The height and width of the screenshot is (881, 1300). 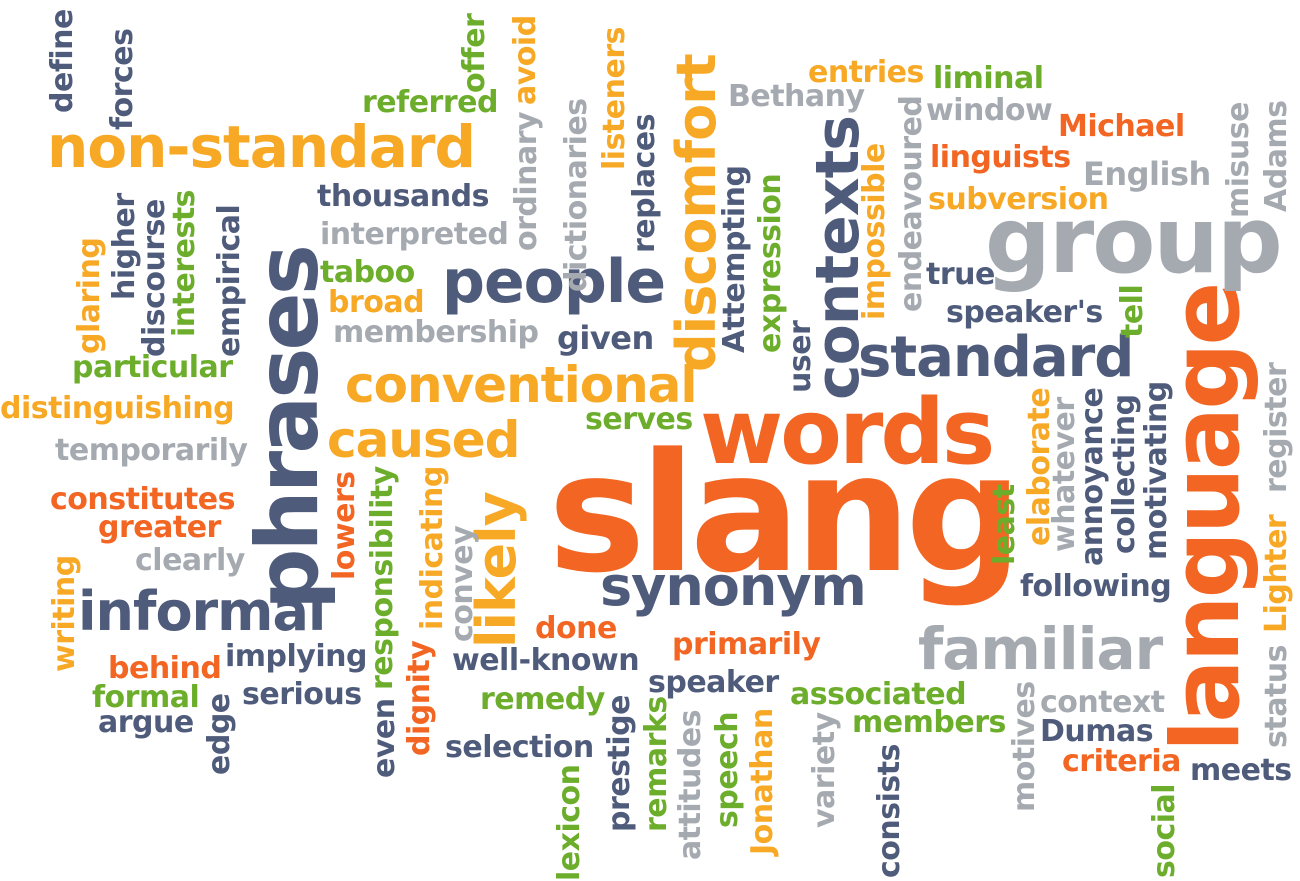 What do you see at coordinates (1102, 702) in the screenshot?
I see `word: context` at bounding box center [1102, 702].